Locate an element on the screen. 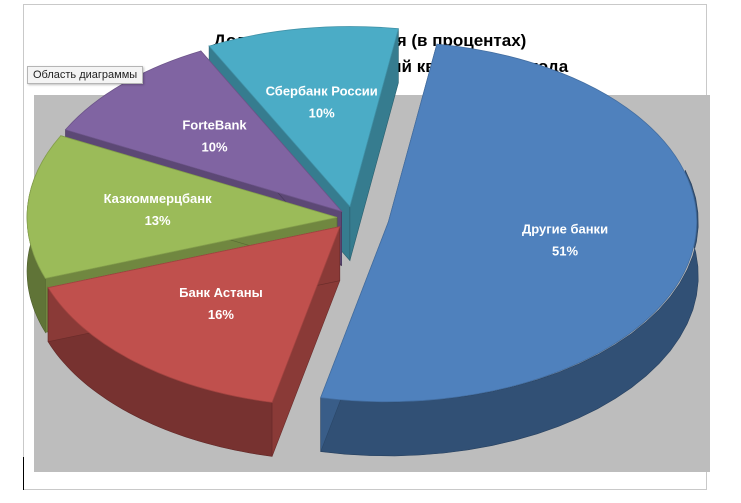 This screenshot has height=503, width=741. slice-4-top is located at coordinates (203, 131).